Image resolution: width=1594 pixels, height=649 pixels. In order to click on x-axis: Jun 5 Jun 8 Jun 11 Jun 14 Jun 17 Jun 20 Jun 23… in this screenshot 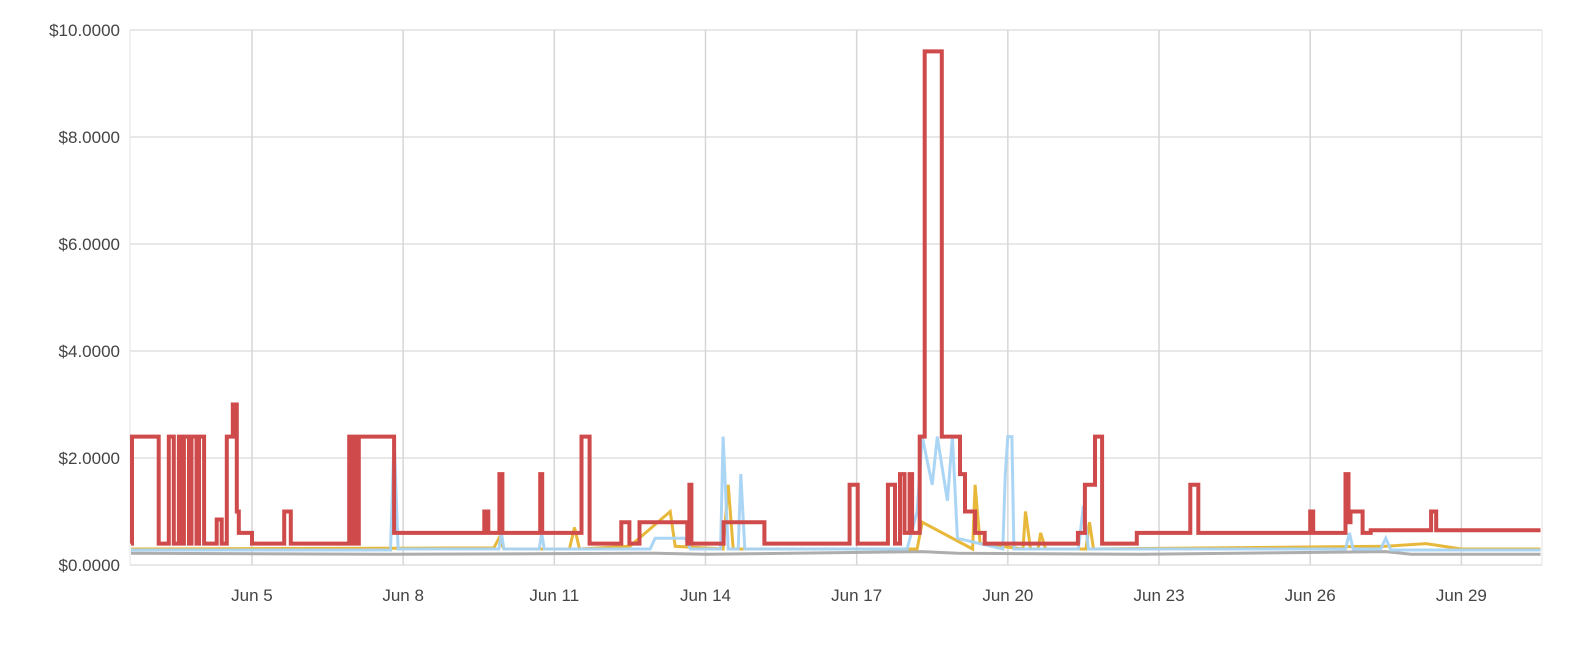, I will do `click(859, 595)`.